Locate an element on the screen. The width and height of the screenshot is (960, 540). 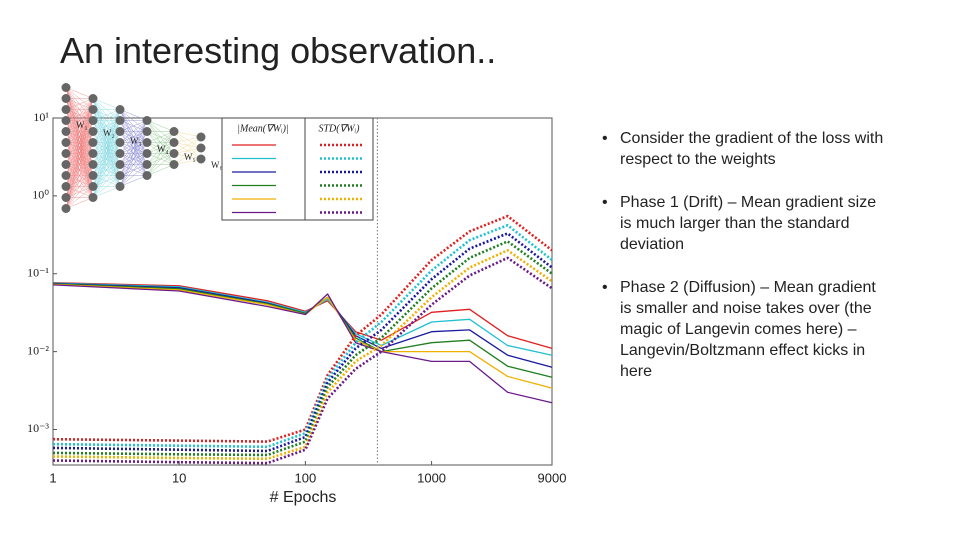
legend-header: STD(∇Wᵢ) is located at coordinates (339, 128).